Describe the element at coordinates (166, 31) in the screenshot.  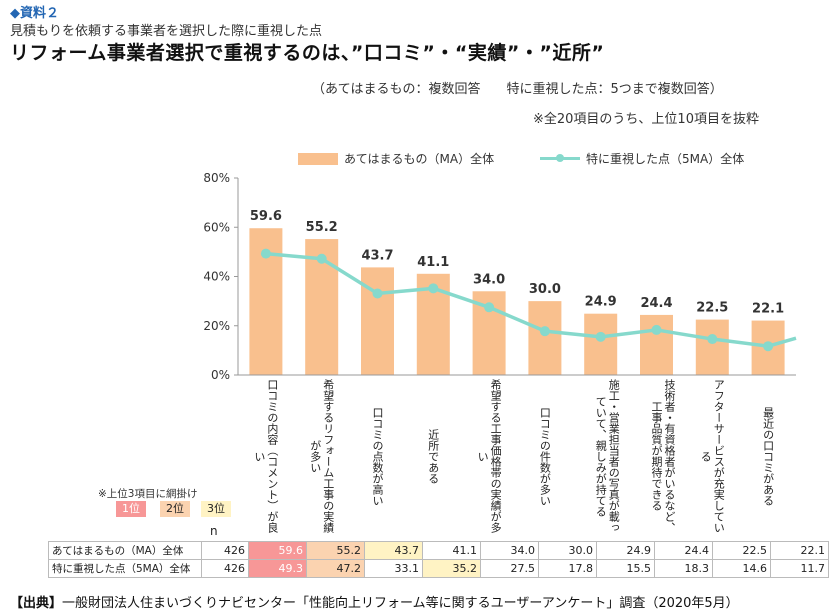
I see `chart-subtitle: 見積もりを依頼する事業者を選択した際に重視した点` at that location.